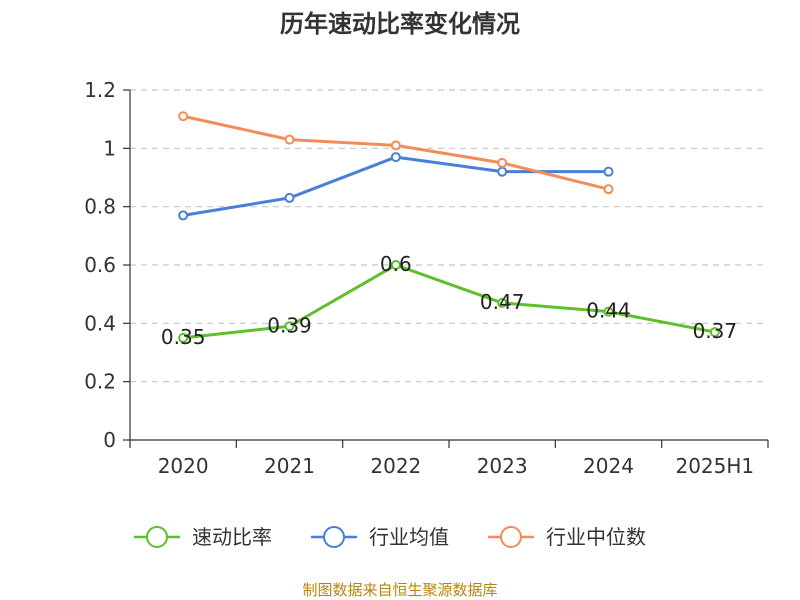 Image resolution: width=800 pixels, height=600 pixels. I want to click on chart-title: 历年速动比率变化情况, so click(400, 24).